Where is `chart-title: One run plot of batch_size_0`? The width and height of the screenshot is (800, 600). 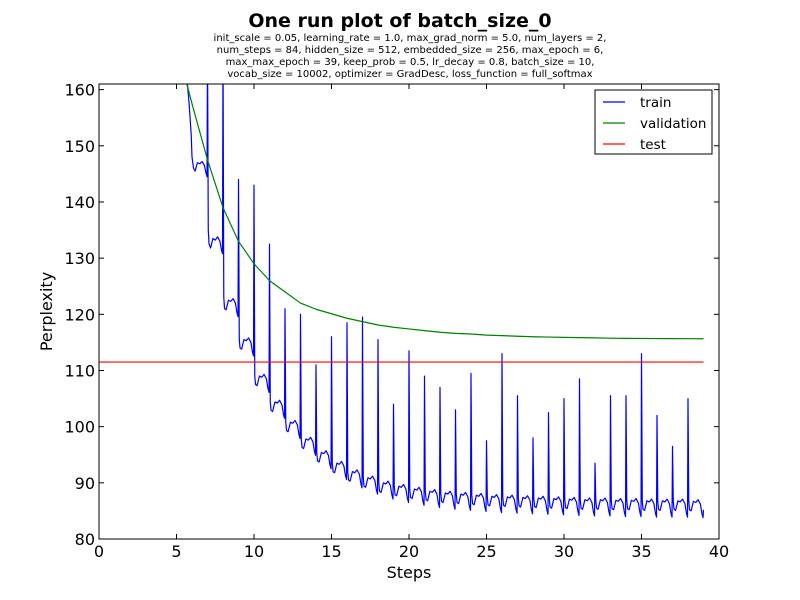 chart-title: One run plot of batch_size_0 is located at coordinates (399, 21).